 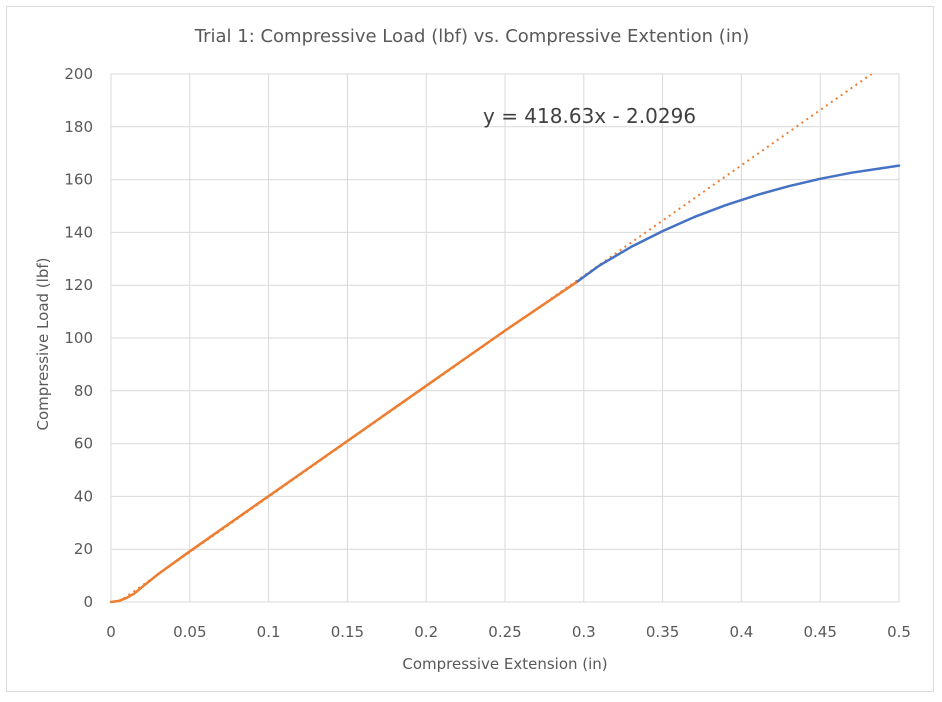 I want to click on y-tick-label: 0, so click(x=88, y=602).